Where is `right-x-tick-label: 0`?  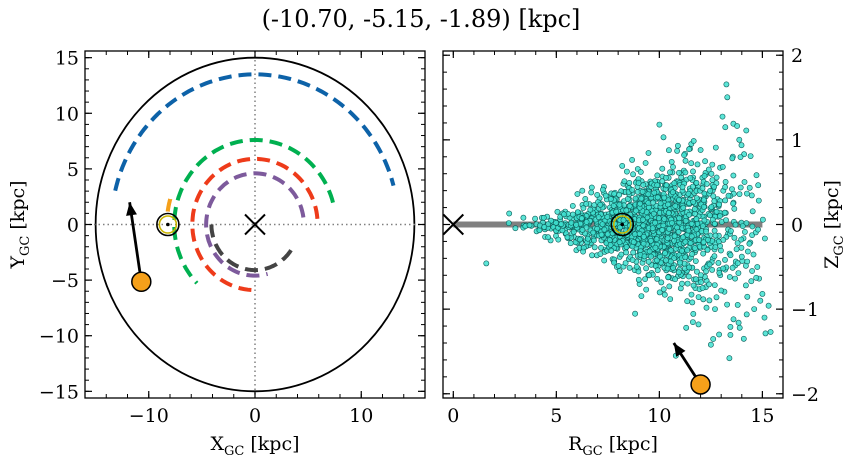 right-x-tick-label: 0 is located at coordinates (453, 416).